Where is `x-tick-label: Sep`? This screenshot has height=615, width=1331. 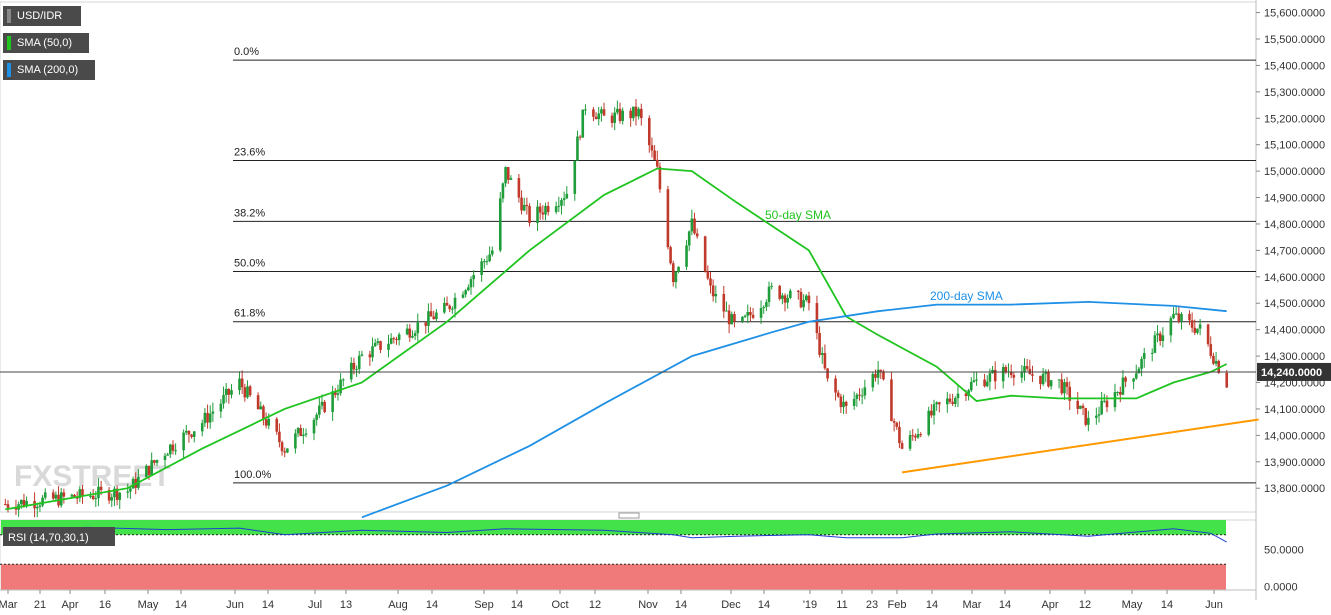 x-tick-label: Sep is located at coordinates (484, 605).